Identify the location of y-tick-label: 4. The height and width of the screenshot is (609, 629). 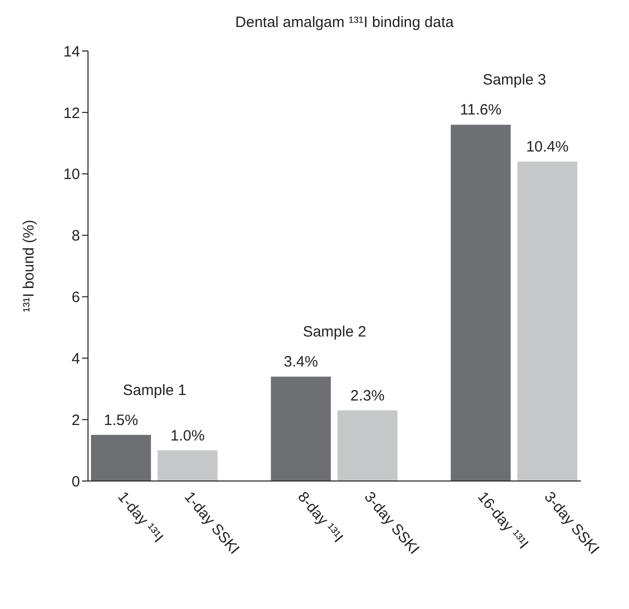
(76, 359).